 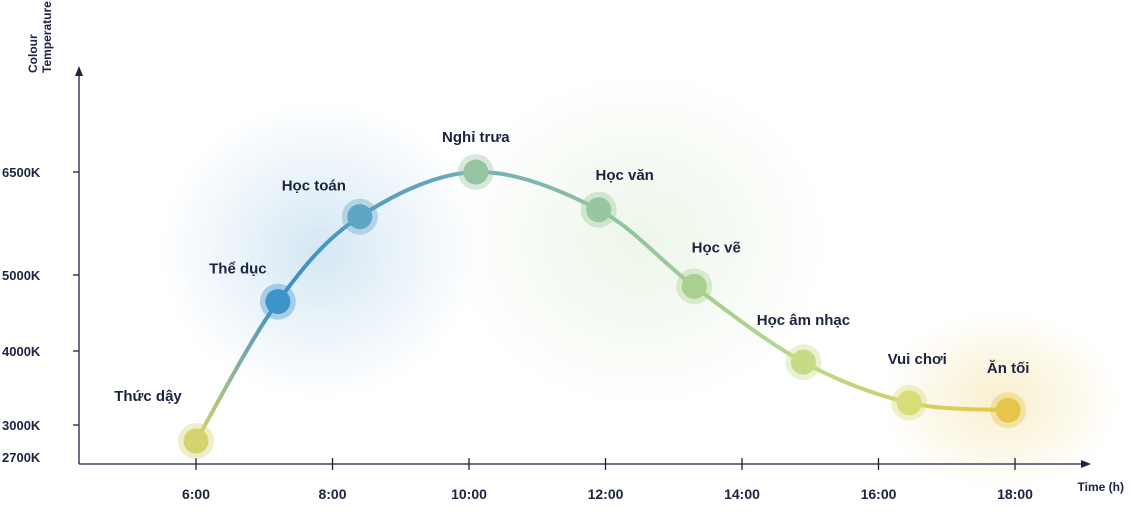 What do you see at coordinates (1086, 464) in the screenshot?
I see `x-axis-arrow` at bounding box center [1086, 464].